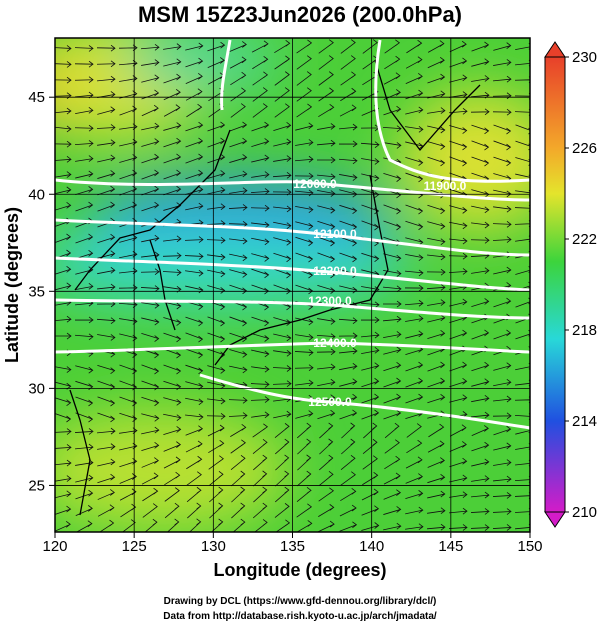 The width and height of the screenshot is (599, 630). I want to click on contour-label: 12000.0, so click(315, 184).